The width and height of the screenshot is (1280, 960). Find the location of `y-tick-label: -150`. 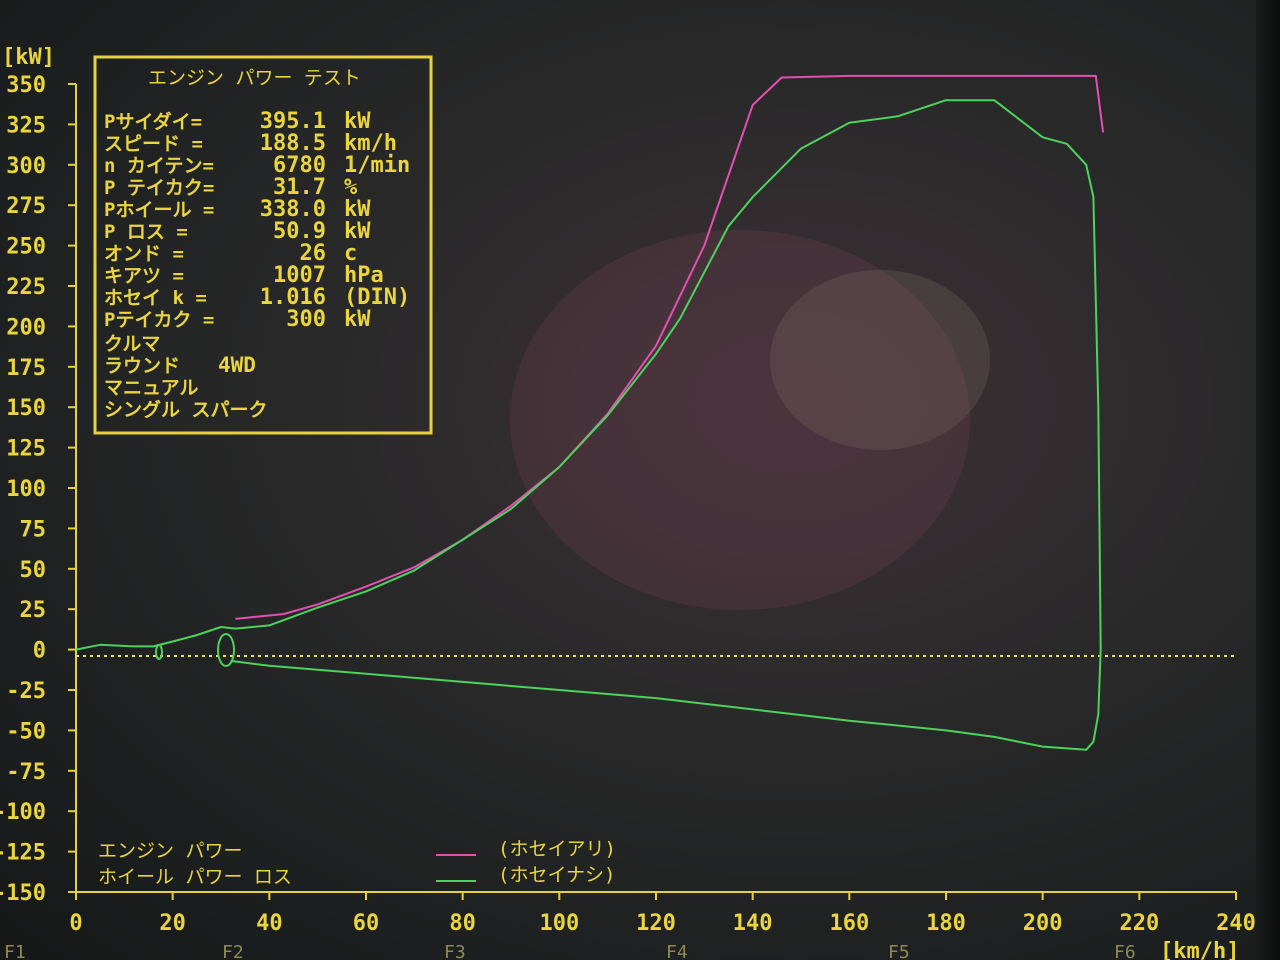

y-tick-label: -150 is located at coordinates (23, 893).